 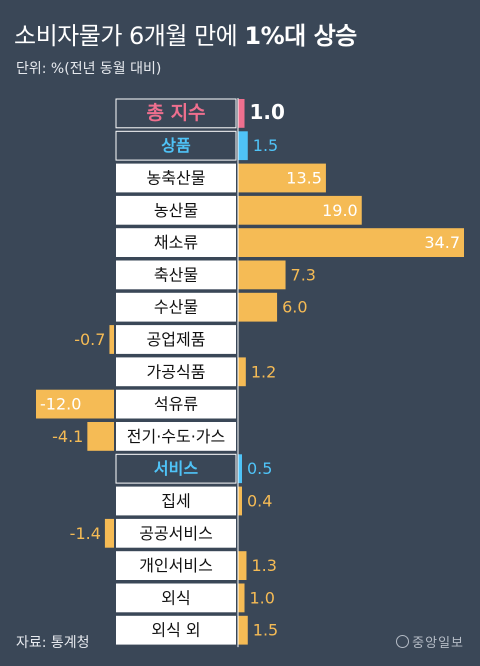 What do you see at coordinates (304, 178) in the screenshot?
I see `value-label: 13.5` at bounding box center [304, 178].